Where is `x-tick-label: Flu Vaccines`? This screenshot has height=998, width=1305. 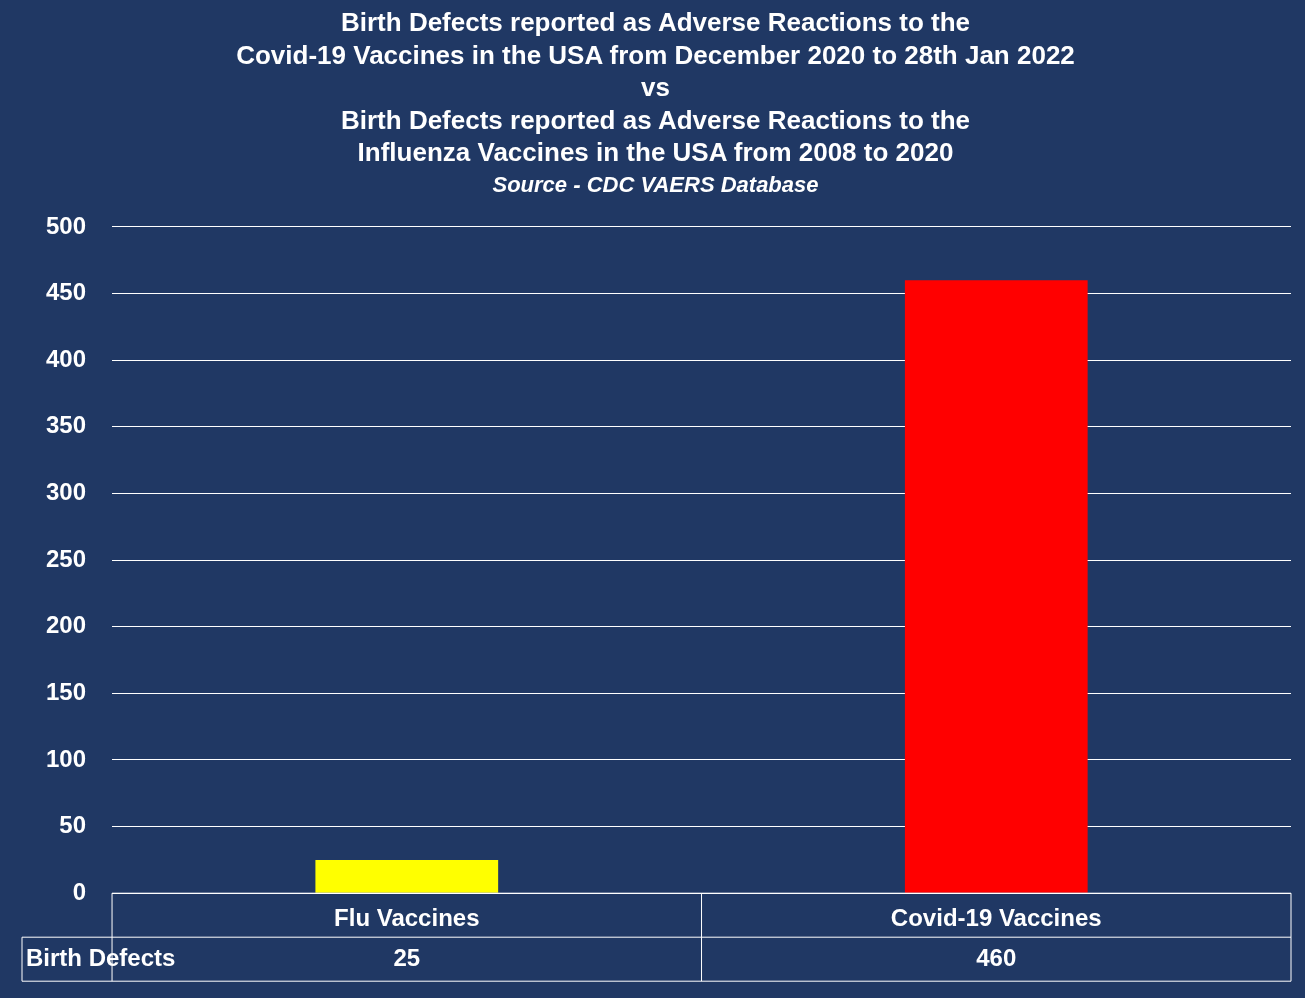
x-tick-label: Flu Vaccines is located at coordinates (407, 918).